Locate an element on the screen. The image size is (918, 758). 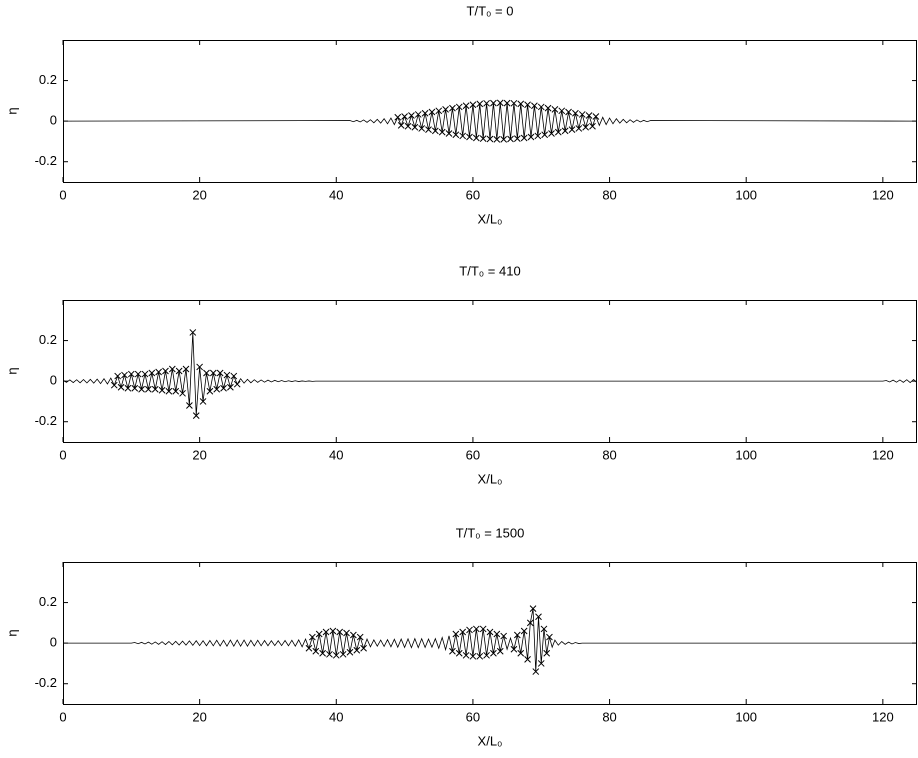
x-tick-label: 20 is located at coordinates (199, 194).